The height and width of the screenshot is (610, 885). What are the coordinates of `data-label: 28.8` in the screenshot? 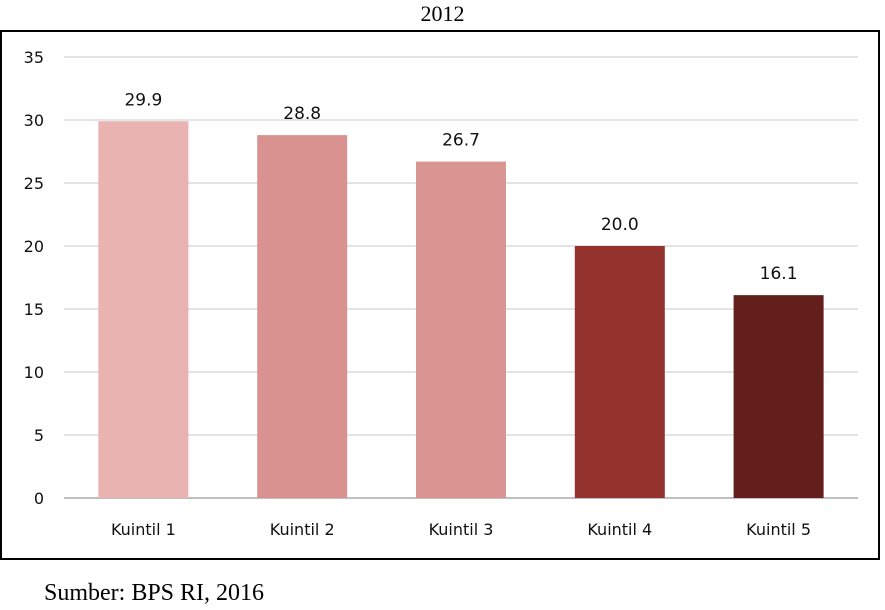 It's located at (302, 114).